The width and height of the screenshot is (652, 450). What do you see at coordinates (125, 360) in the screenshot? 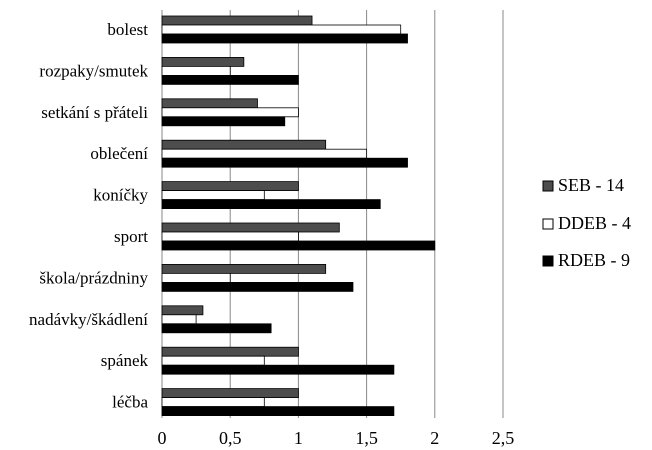
I see `category-label: spánek` at bounding box center [125, 360].